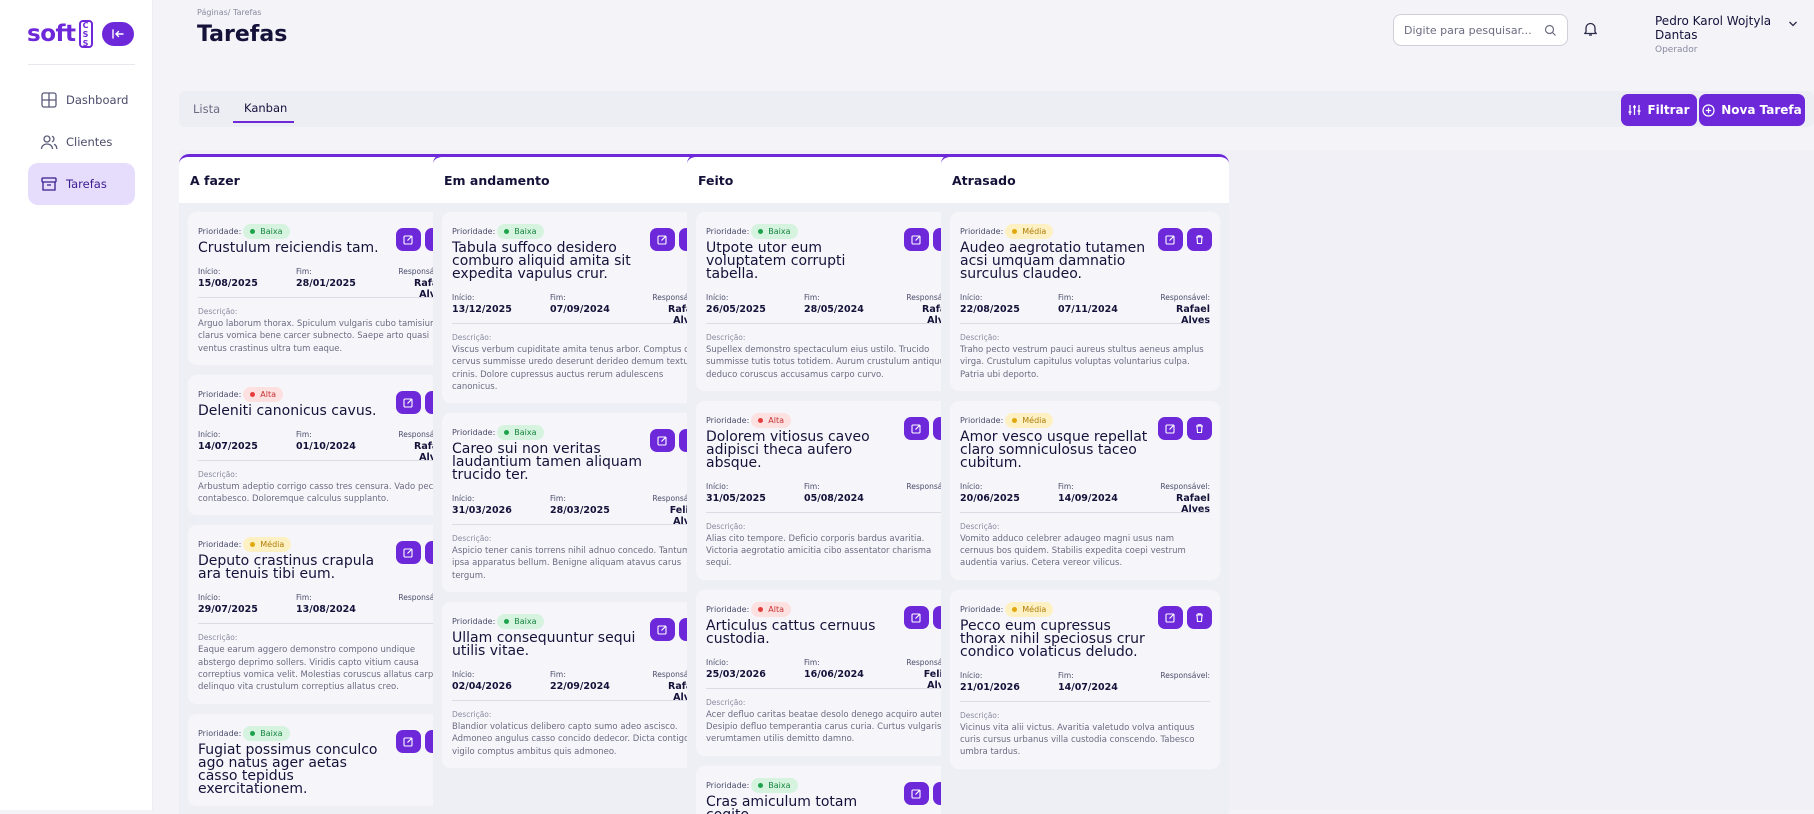 The width and height of the screenshot is (1814, 814). What do you see at coordinates (49, 184) in the screenshot?
I see `archive-icon` at bounding box center [49, 184].